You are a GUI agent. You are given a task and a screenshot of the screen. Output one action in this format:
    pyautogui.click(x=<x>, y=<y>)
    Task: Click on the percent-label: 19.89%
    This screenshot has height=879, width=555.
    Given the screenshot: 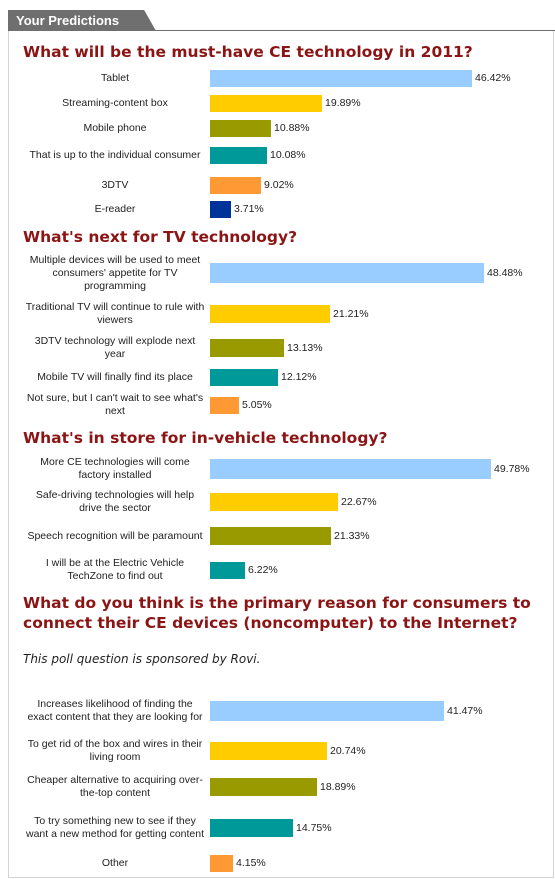 What is the action you would take?
    pyautogui.click(x=343, y=102)
    